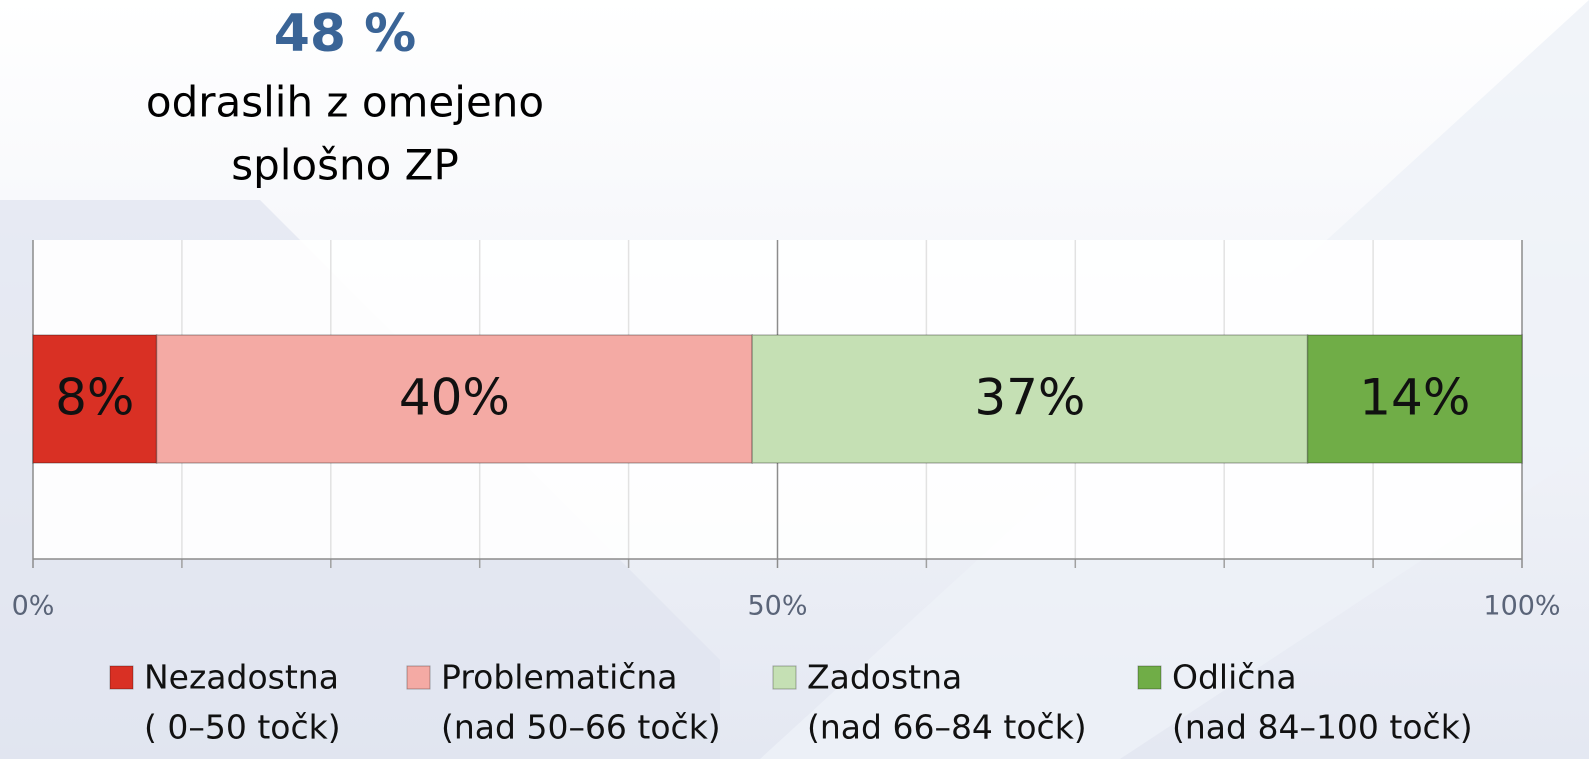 Image resolution: width=1589 pixels, height=759 pixels. Describe the element at coordinates (241, 677) in the screenshot. I see `legend-label: Nezadostna` at that location.